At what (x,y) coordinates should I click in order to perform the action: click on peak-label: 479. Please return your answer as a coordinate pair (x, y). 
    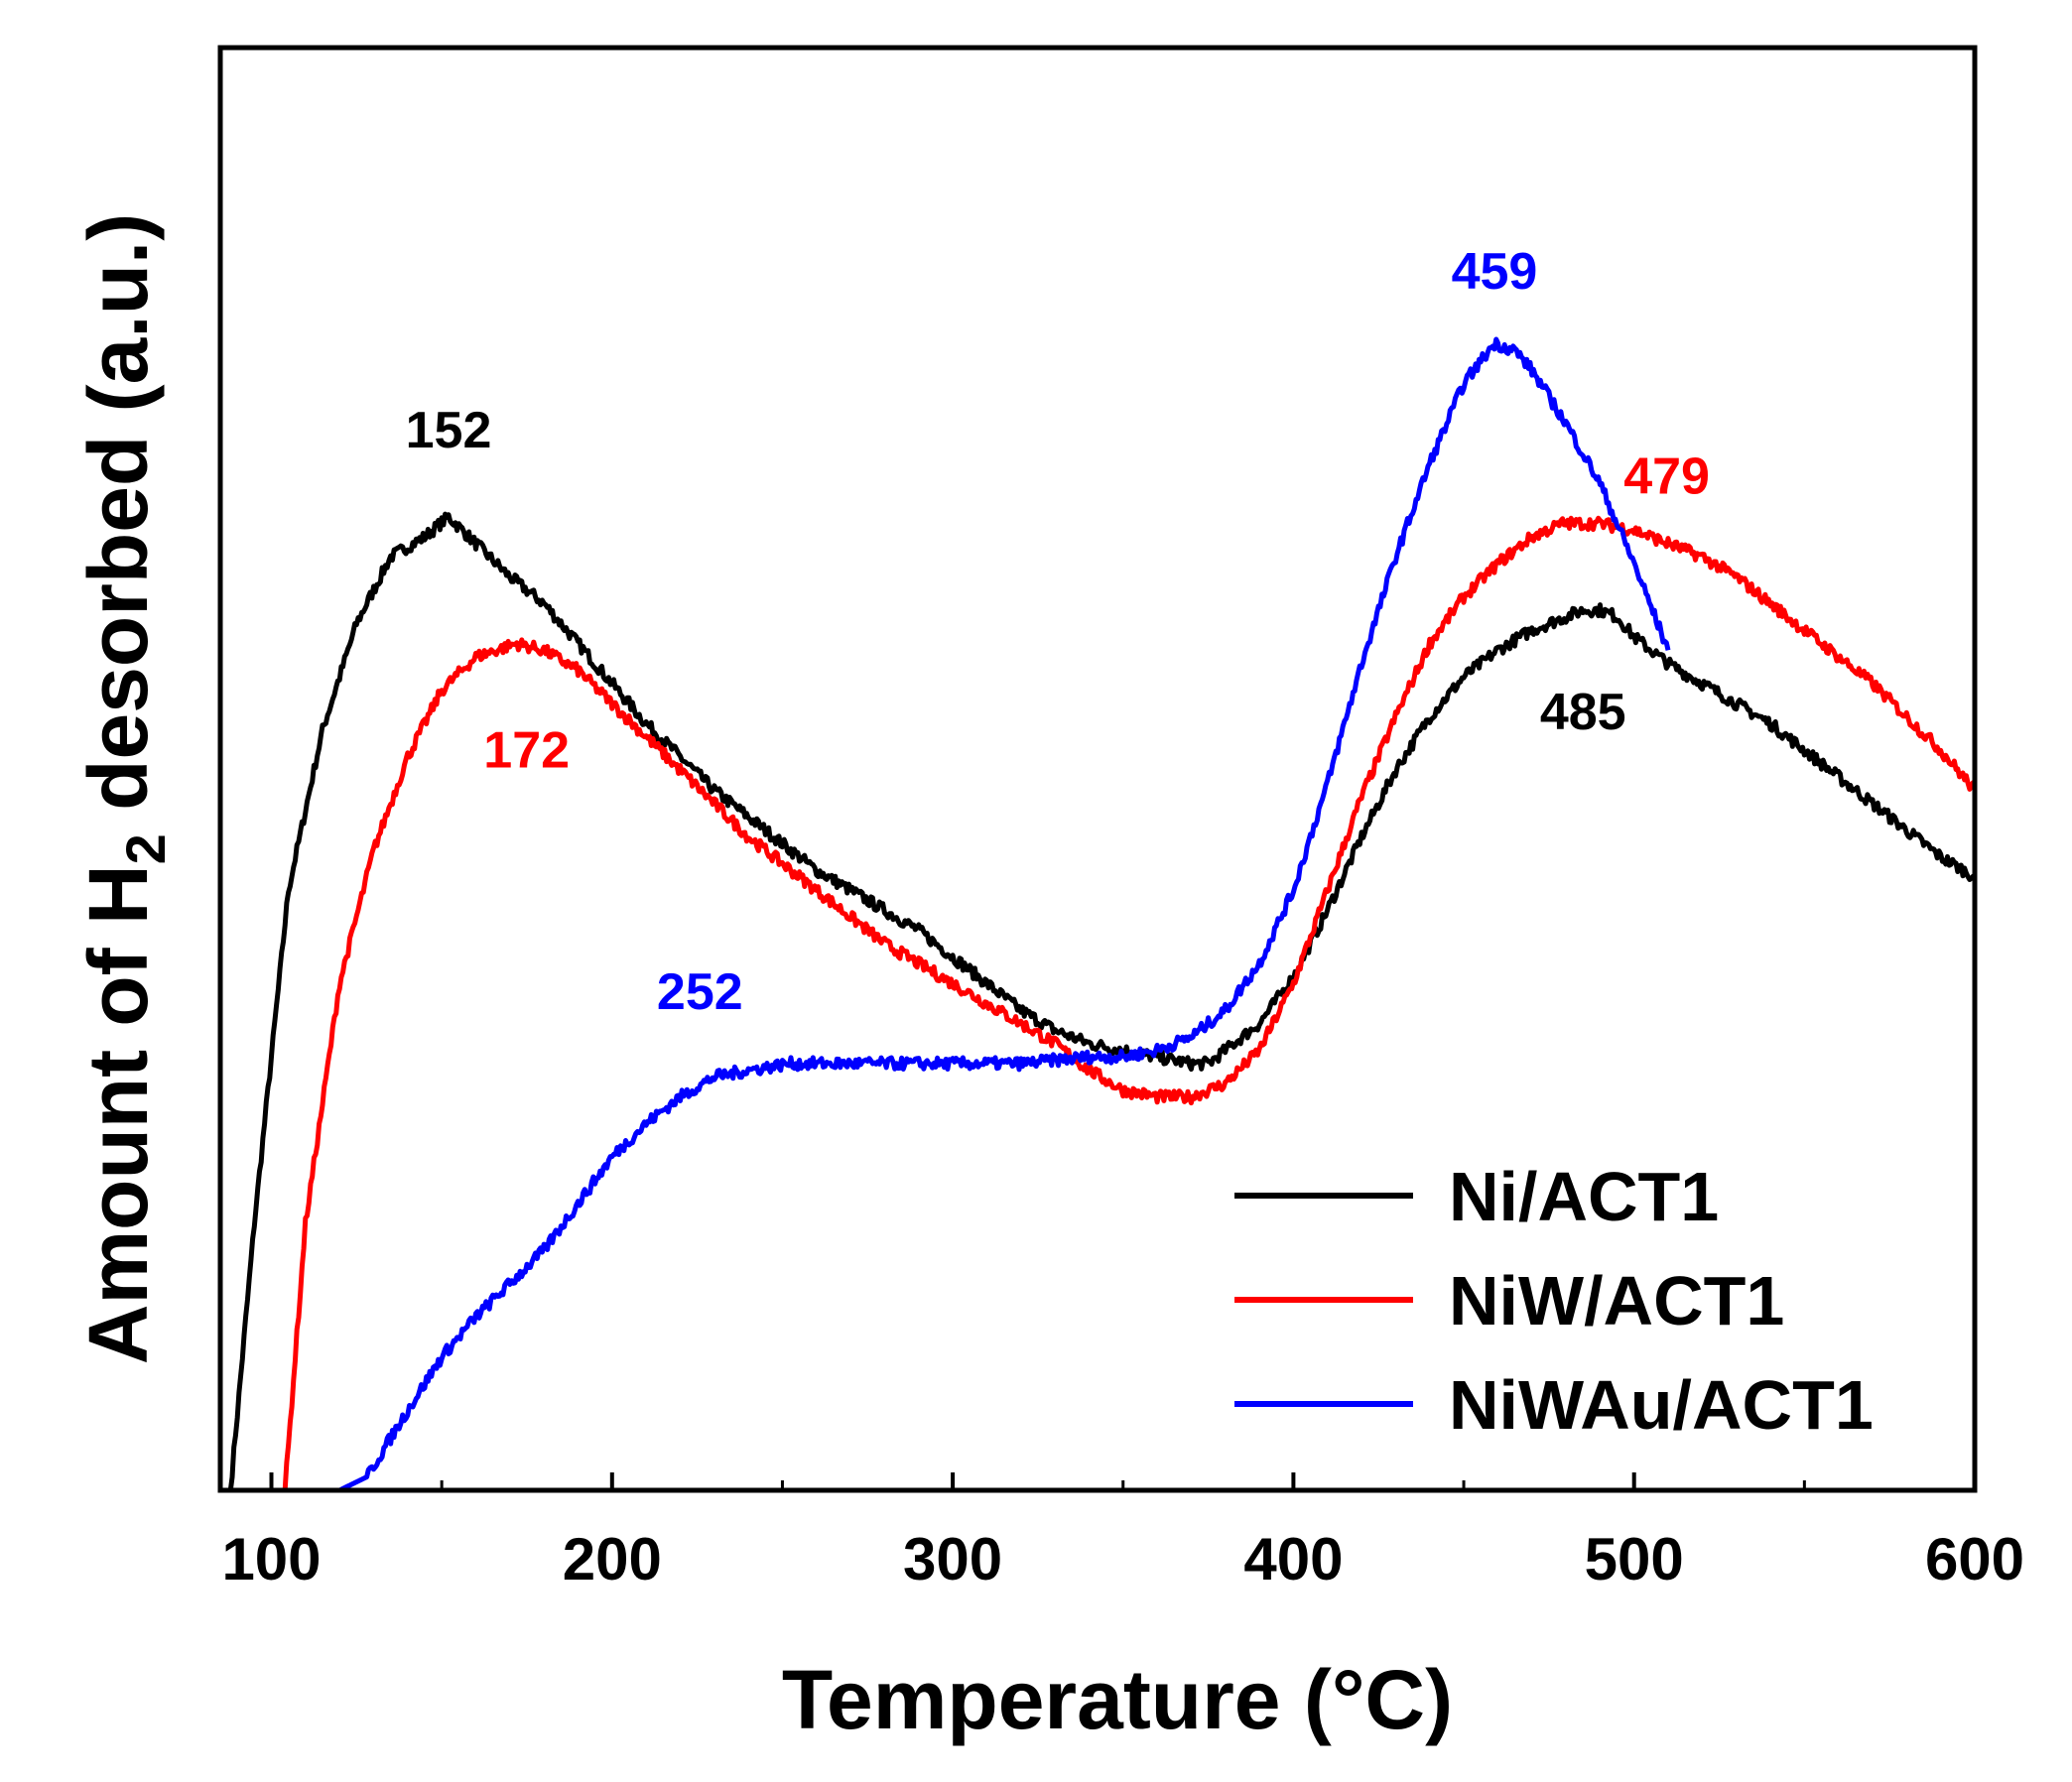
    Looking at the image, I should click on (1666, 477).